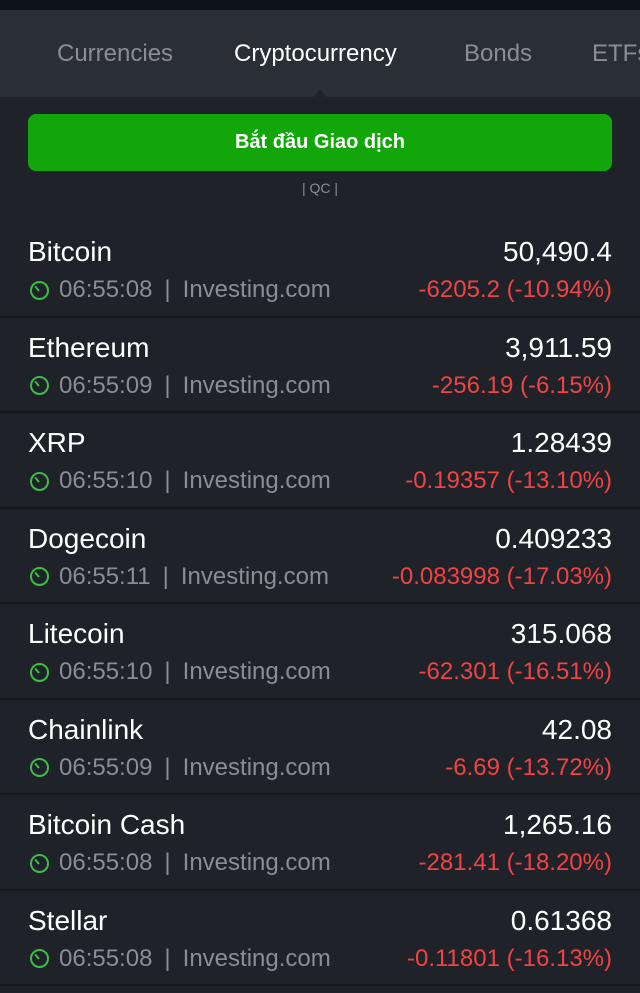  I want to click on instrument-price: 42.08, so click(576, 729).